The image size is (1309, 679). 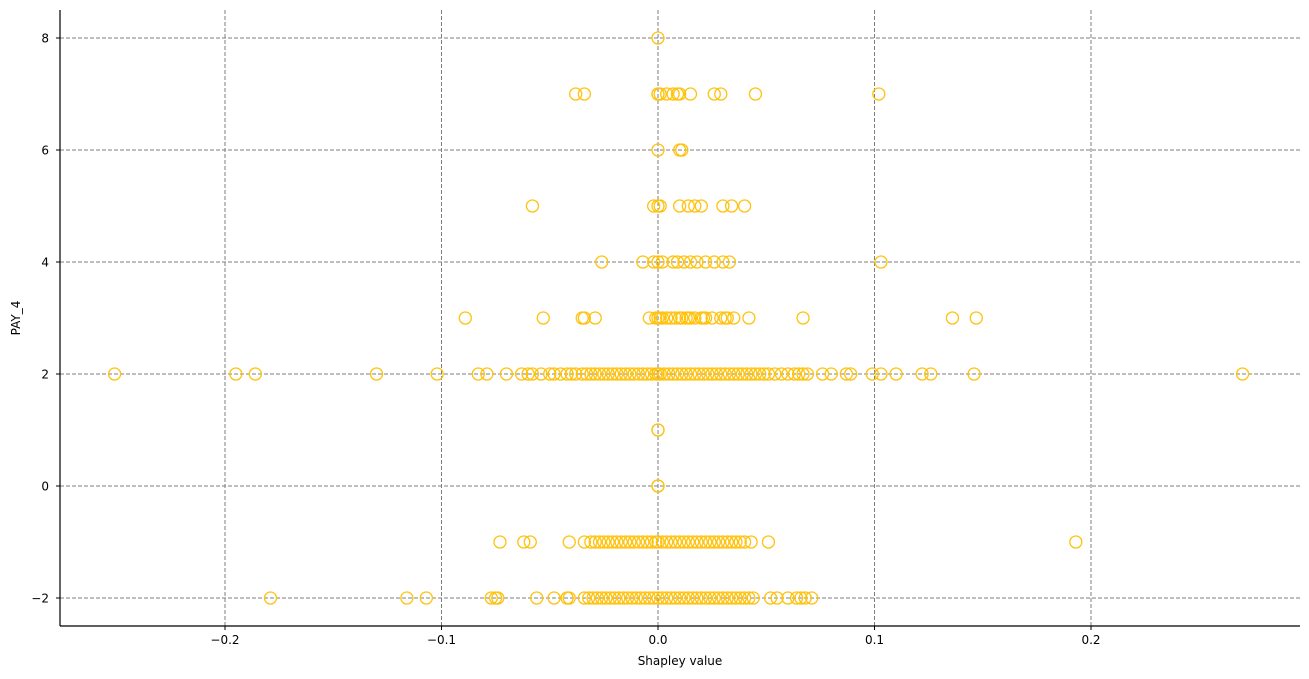 I want to click on x-axis-ticks: −0.2 −0.1 0.0 0.1 0.2, so click(x=655, y=636).